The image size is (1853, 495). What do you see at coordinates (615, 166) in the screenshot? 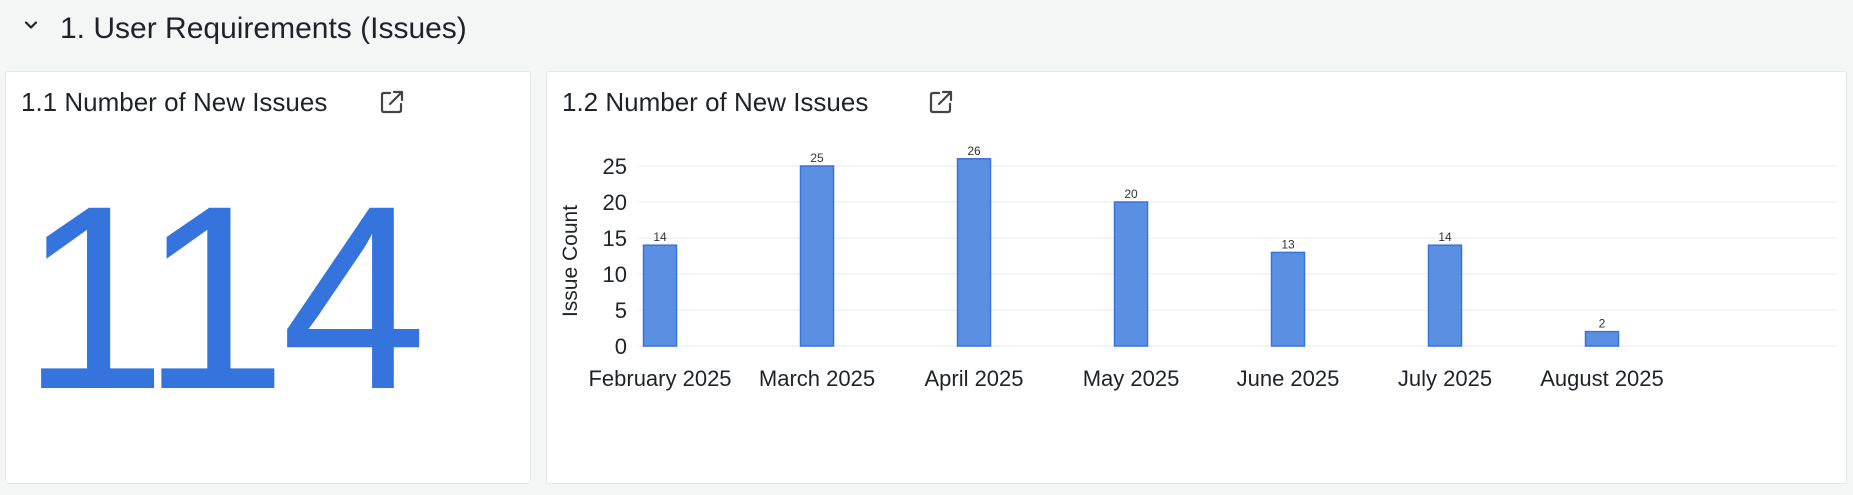
I see `y-tick-label: 25` at bounding box center [615, 166].